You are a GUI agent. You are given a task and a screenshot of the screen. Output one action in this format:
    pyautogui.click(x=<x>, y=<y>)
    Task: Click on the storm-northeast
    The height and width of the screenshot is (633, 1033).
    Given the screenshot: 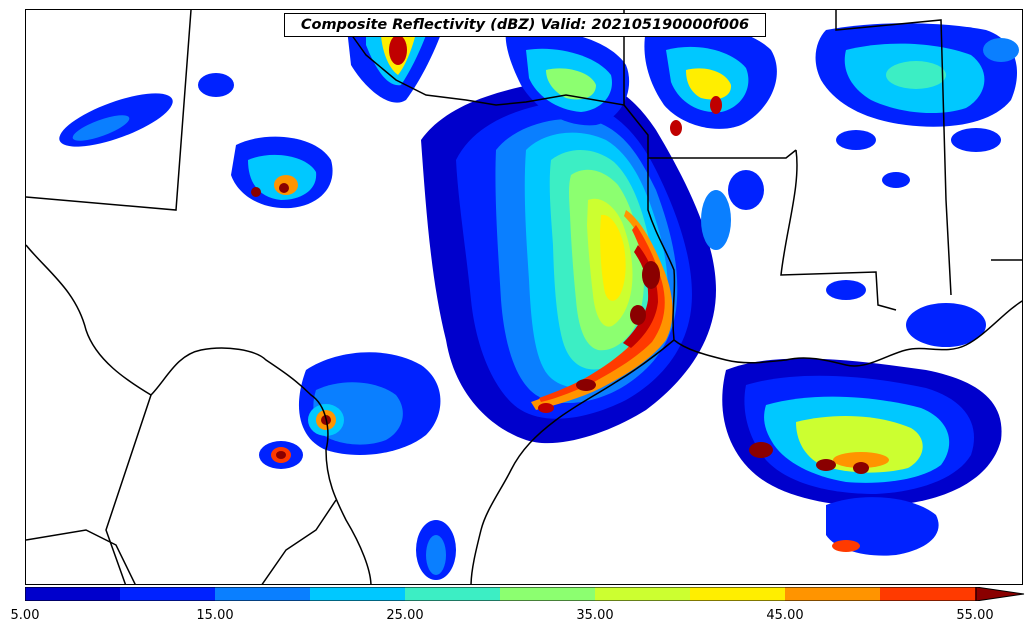 What is the action you would take?
    pyautogui.click(x=860, y=136)
    